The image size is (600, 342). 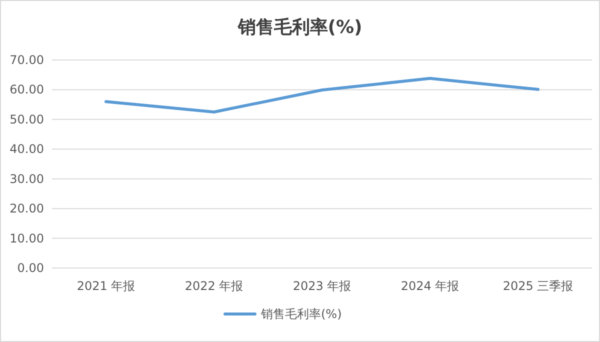 What do you see at coordinates (106, 286) in the screenshot?
I see `x-tick-label: 2021 年报` at bounding box center [106, 286].